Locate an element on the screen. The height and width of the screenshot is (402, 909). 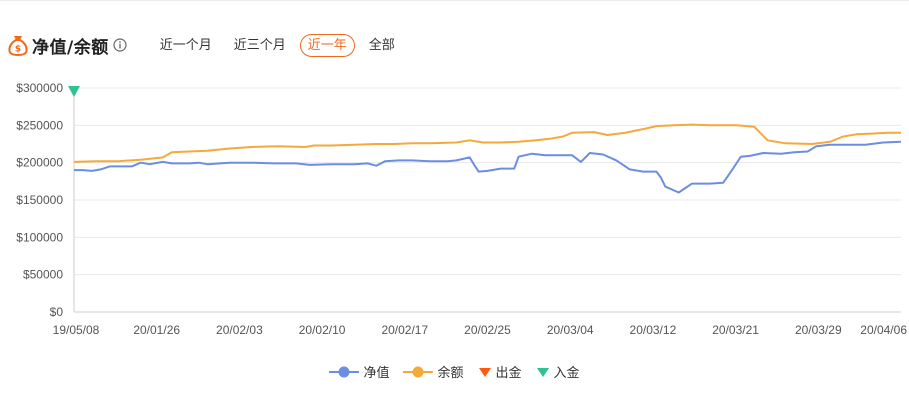
info-icon is located at coordinates (120, 45).